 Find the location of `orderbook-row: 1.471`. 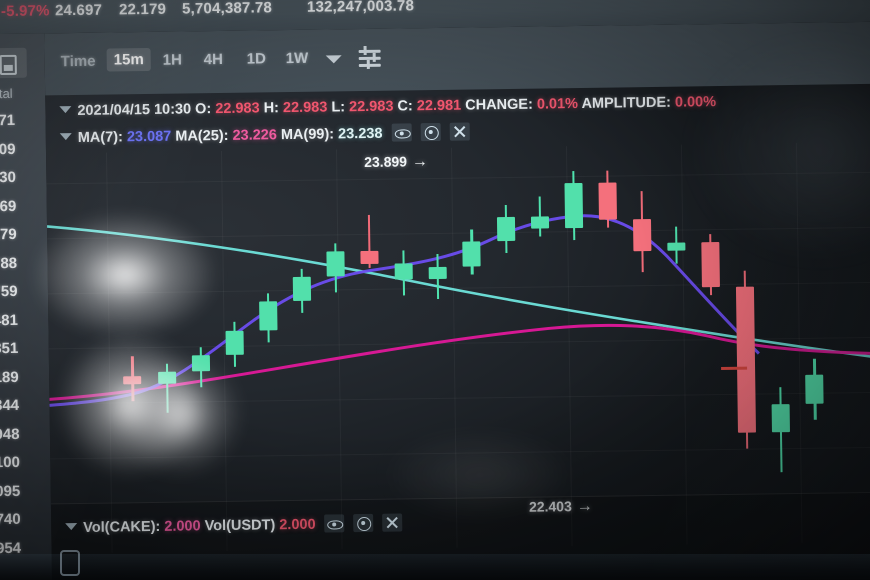

orderbook-row: 1.471 is located at coordinates (8, 120).